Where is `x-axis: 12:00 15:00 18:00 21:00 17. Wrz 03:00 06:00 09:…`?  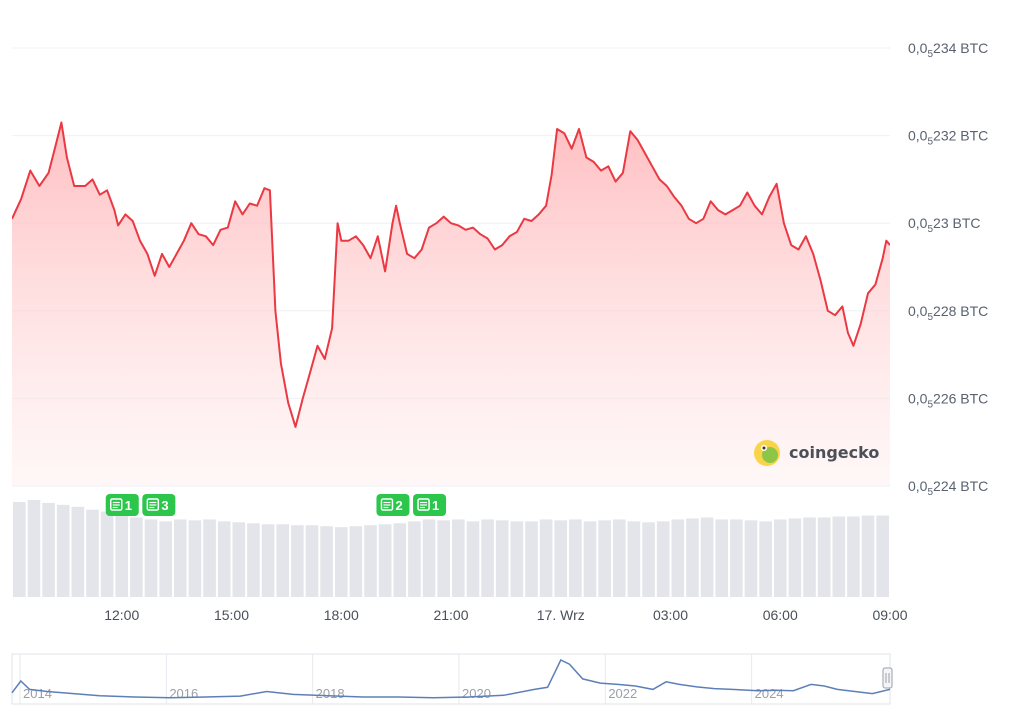 x-axis: 12:00 15:00 18:00 21:00 17. Wrz 03:00 06:00 09:… is located at coordinates (505, 615).